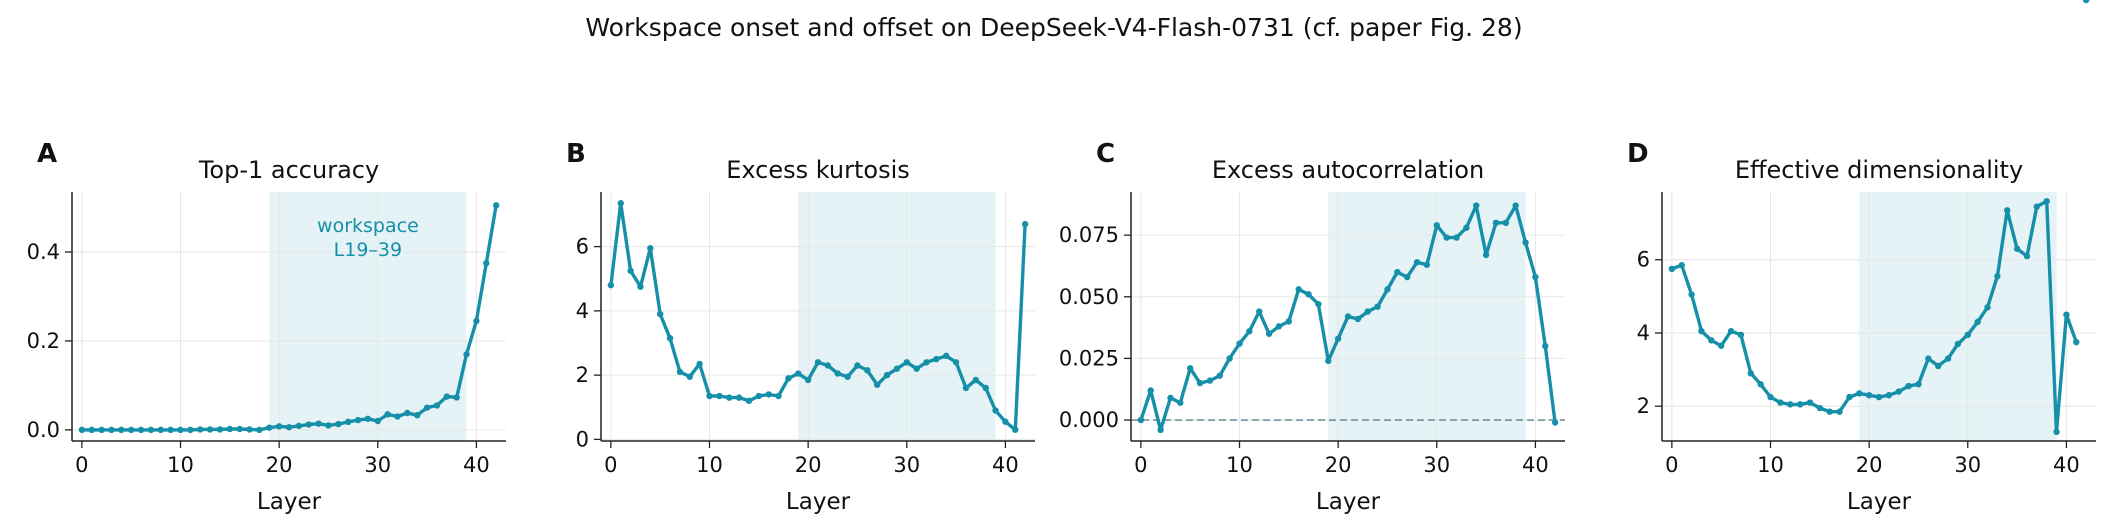  What do you see at coordinates (808, 465) in the screenshot?
I see `chart-1-xtick-label: 20` at bounding box center [808, 465].